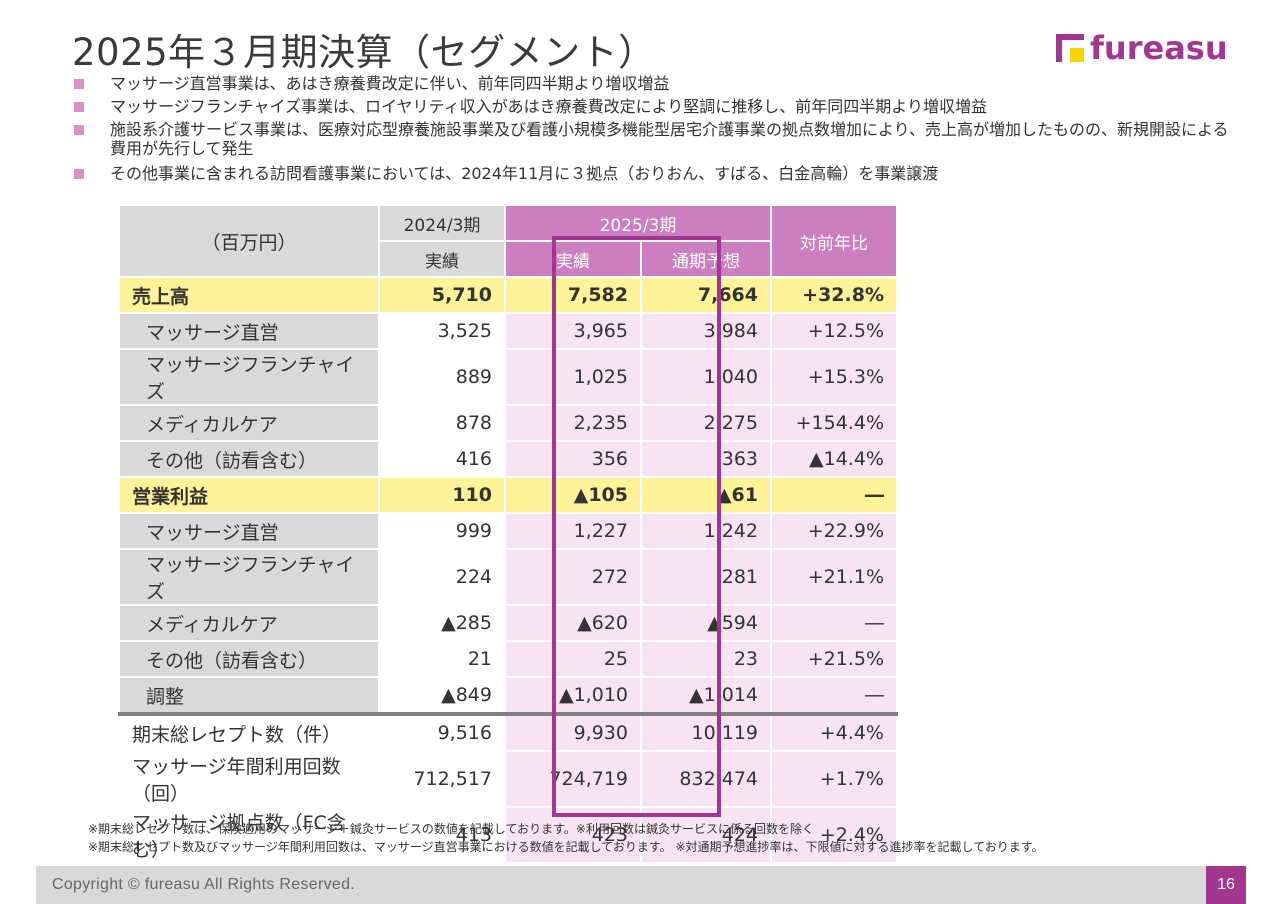 The image size is (1280, 904). I want to click on actual-2025-cell: 7,582, so click(573, 295).